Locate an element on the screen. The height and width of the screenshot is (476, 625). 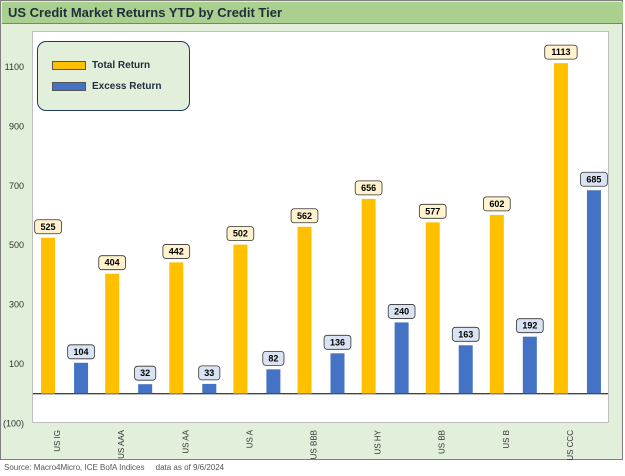
data-label: 685 is located at coordinates (593, 179).